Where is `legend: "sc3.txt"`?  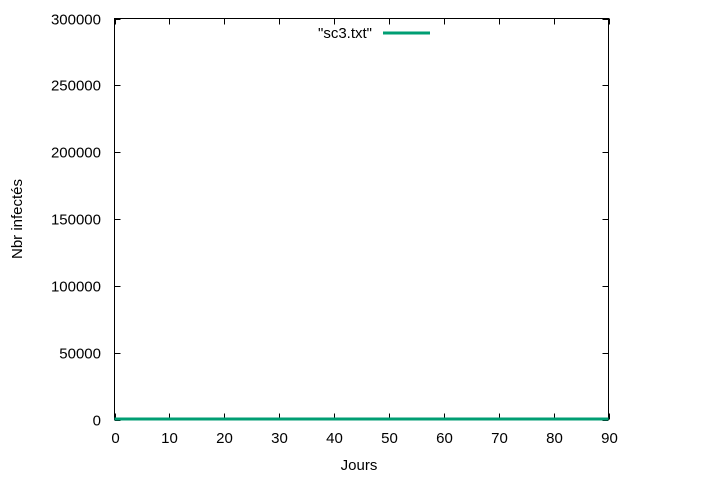
legend: "sc3.txt" is located at coordinates (374, 33).